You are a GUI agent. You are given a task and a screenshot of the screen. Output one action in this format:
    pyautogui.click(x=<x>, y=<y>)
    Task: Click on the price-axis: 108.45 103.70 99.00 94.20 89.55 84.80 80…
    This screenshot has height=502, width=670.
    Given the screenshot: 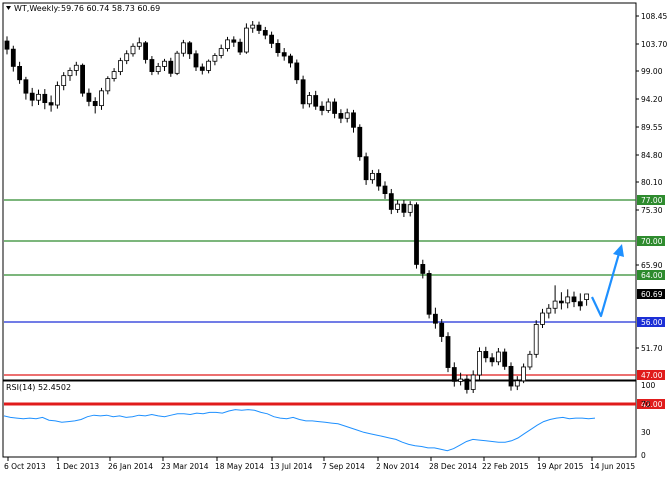 What is the action you would take?
    pyautogui.click(x=651, y=182)
    